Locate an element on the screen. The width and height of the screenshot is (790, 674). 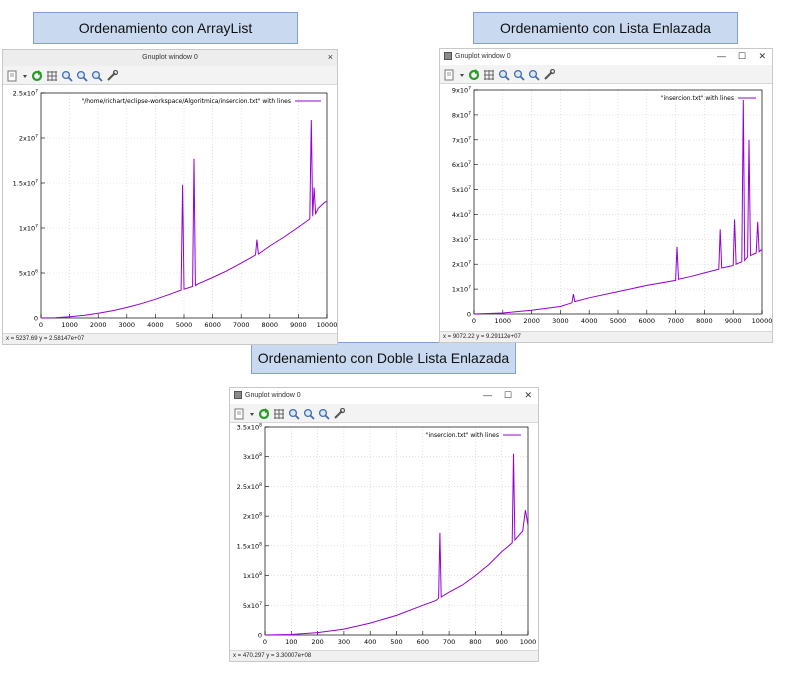
status-bar: x = 5237.69 y = 2.58147e+07 is located at coordinates (170, 338).